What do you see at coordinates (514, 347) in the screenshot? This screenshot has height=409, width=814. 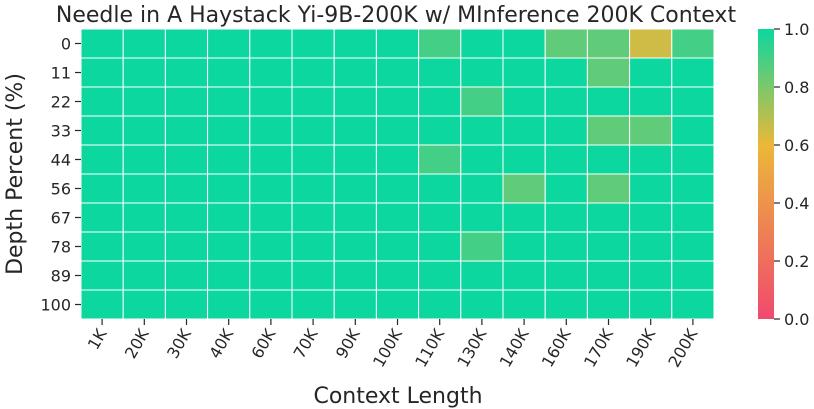 I see `x-tick-label: 140K` at bounding box center [514, 347].